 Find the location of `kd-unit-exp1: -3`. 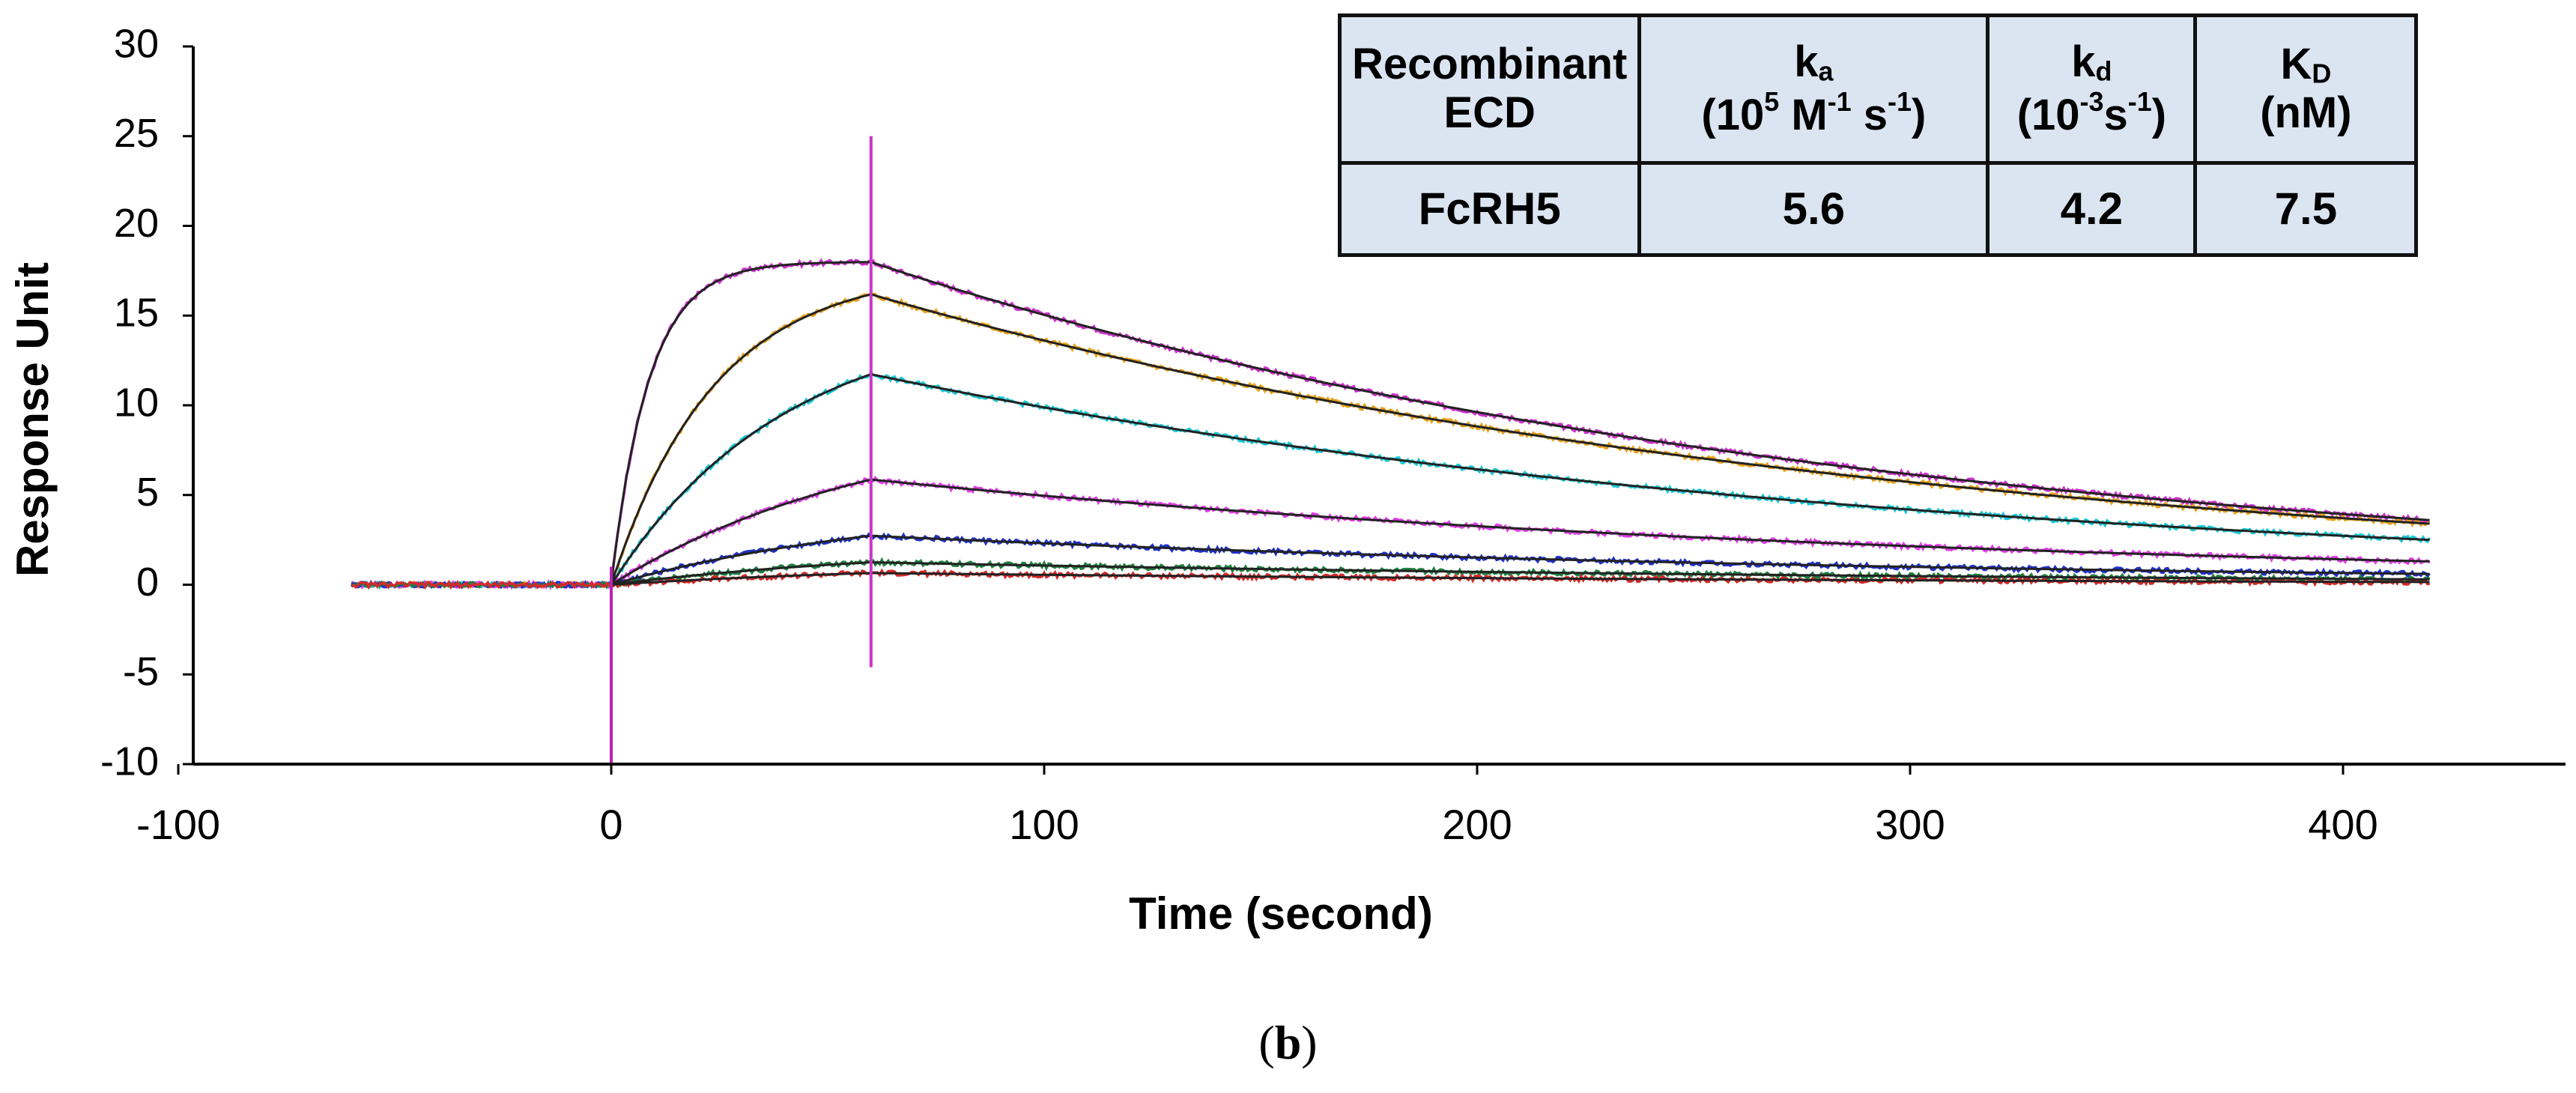

kd-unit-exp1: -3 is located at coordinates (2091, 101).